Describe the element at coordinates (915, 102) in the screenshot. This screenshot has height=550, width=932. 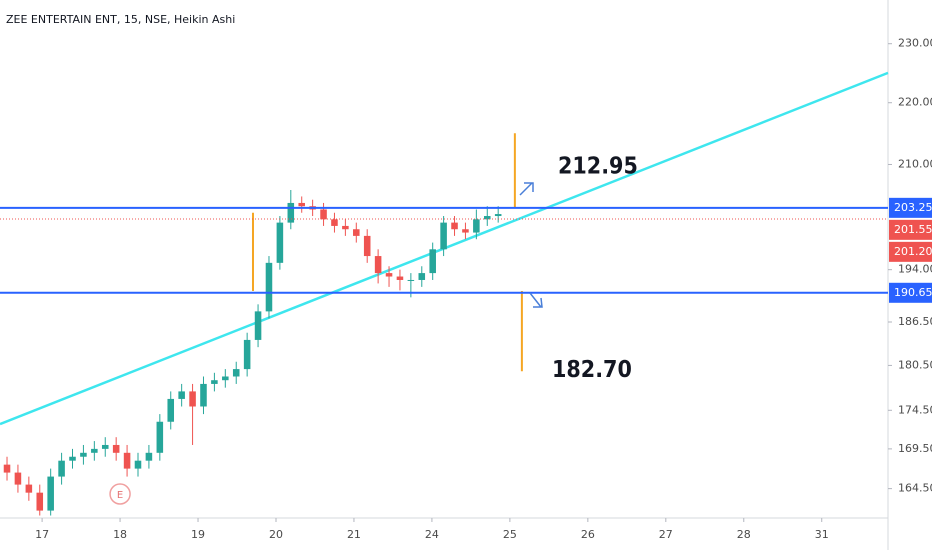
I see `y-tick-label: 220.00` at that location.